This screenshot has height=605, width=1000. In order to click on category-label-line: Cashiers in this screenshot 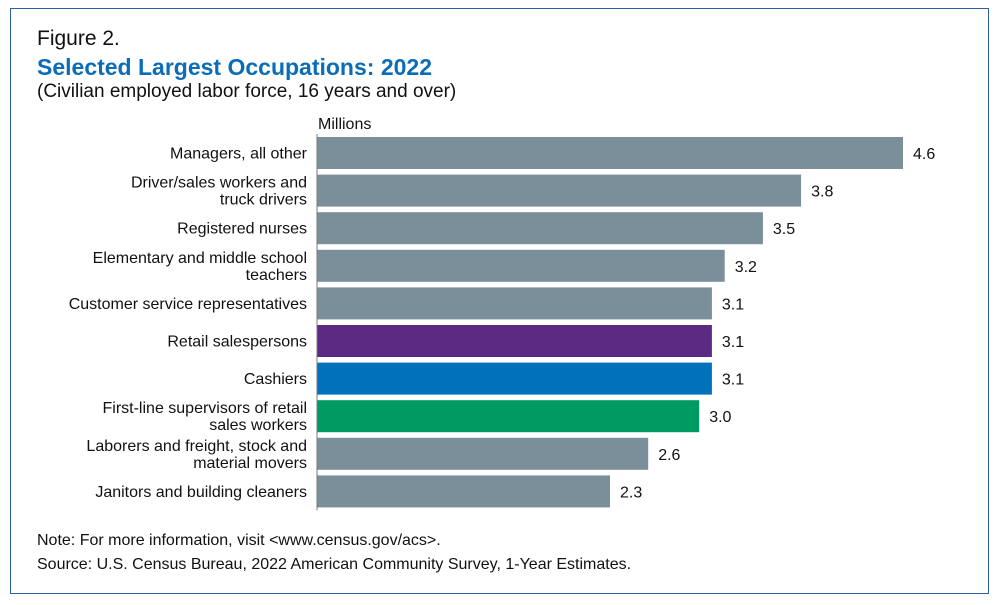, I will do `click(275, 379)`.